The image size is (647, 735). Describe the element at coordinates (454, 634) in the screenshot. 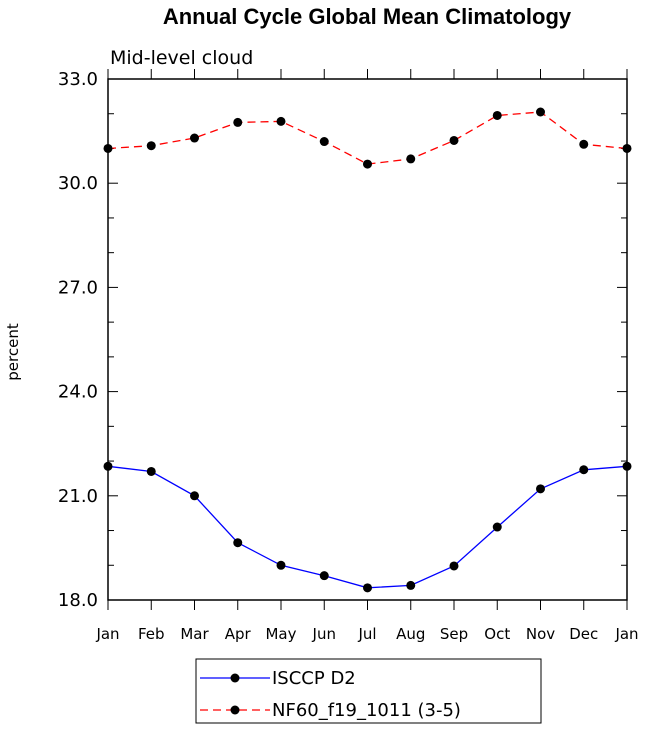

I see `x-tick-label: Sep` at that location.